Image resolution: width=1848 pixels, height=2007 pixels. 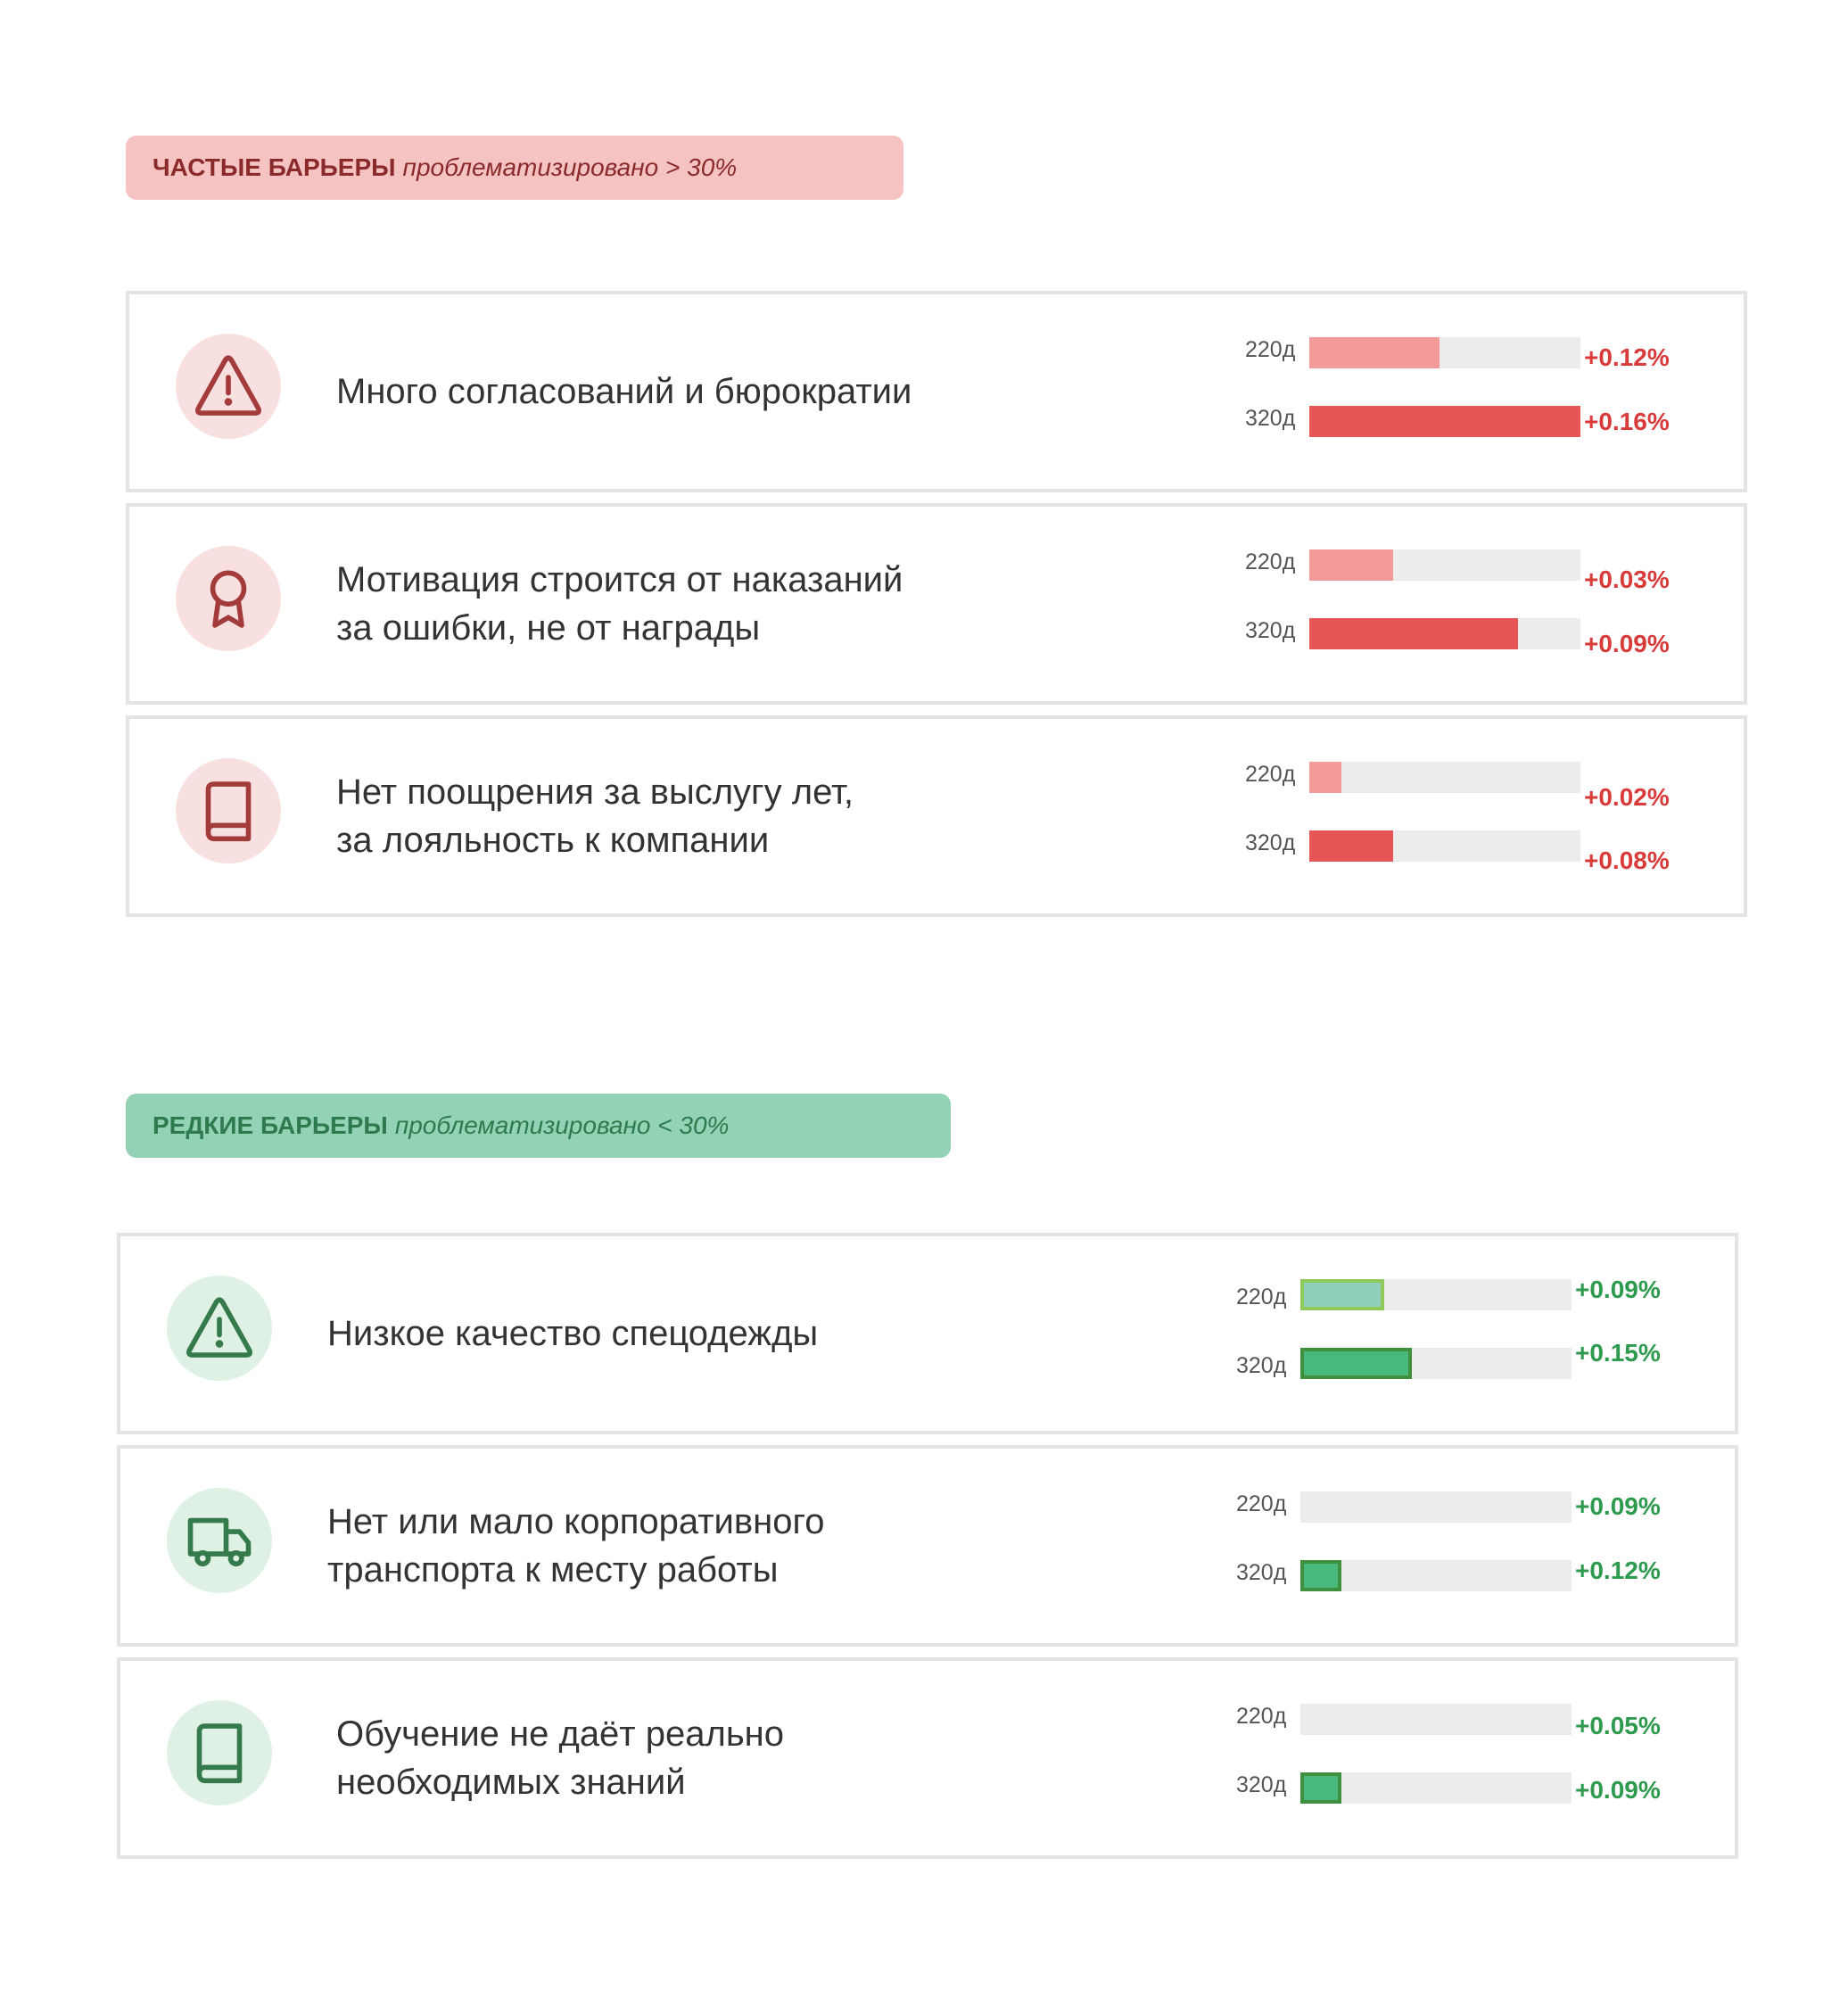 I want to click on bar-value: +0.02%, so click(x=1627, y=797).